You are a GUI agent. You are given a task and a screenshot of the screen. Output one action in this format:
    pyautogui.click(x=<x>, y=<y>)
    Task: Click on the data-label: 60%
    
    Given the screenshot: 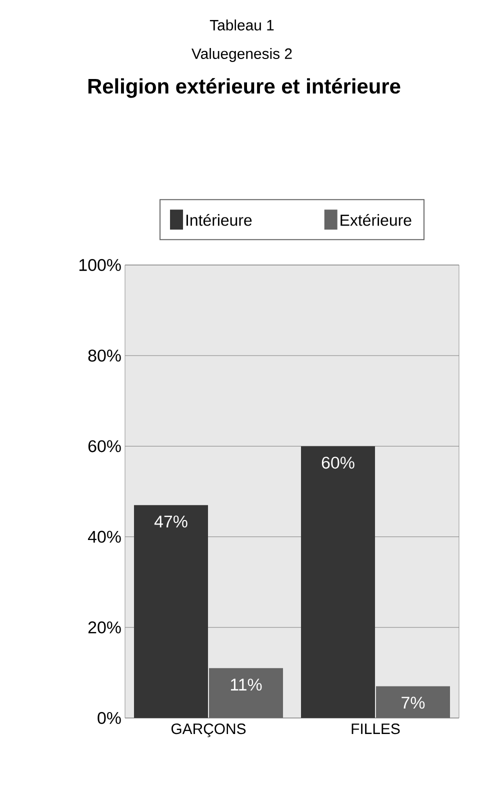 What is the action you would take?
    pyautogui.click(x=338, y=462)
    